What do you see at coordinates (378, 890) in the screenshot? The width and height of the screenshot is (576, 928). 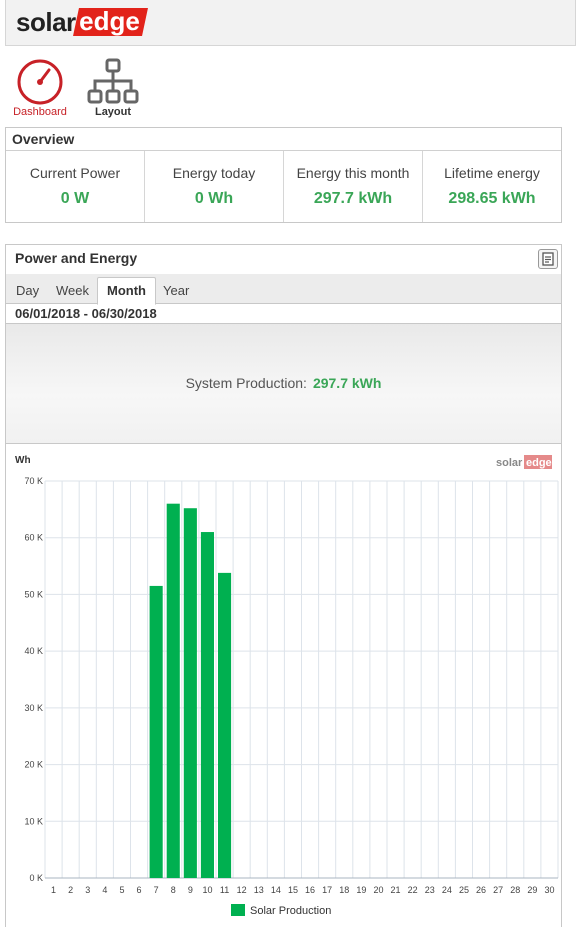 I see `x-tick-label: 20` at bounding box center [378, 890].